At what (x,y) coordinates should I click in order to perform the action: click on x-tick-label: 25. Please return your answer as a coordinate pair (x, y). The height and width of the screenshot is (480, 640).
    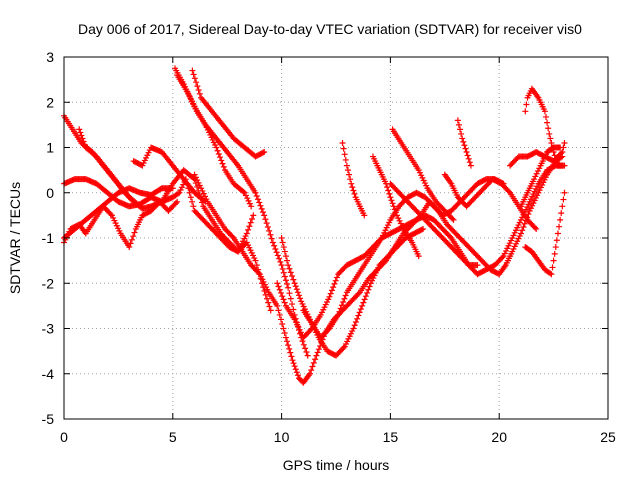
    Looking at the image, I should click on (608, 437).